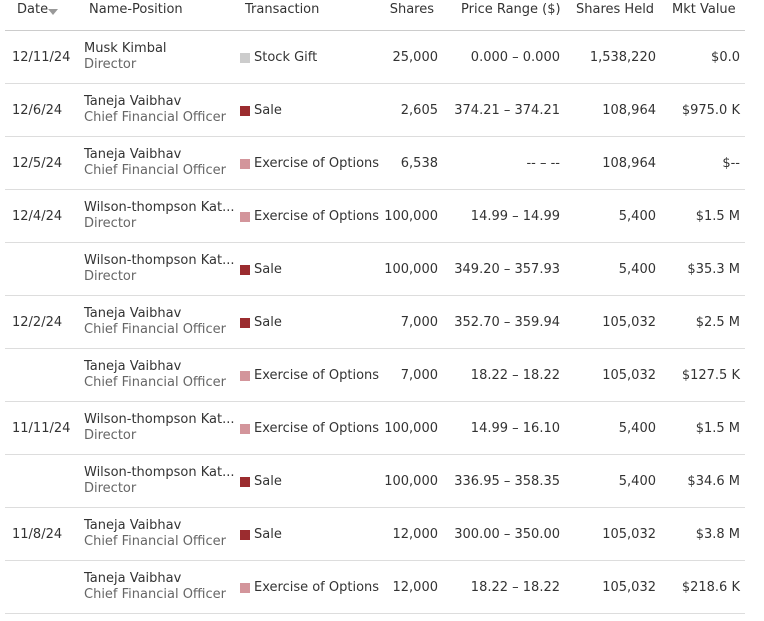 This screenshot has height=621, width=764. Describe the element at coordinates (507, 534) in the screenshot. I see `price-range: 300.00 – 350.00` at that location.